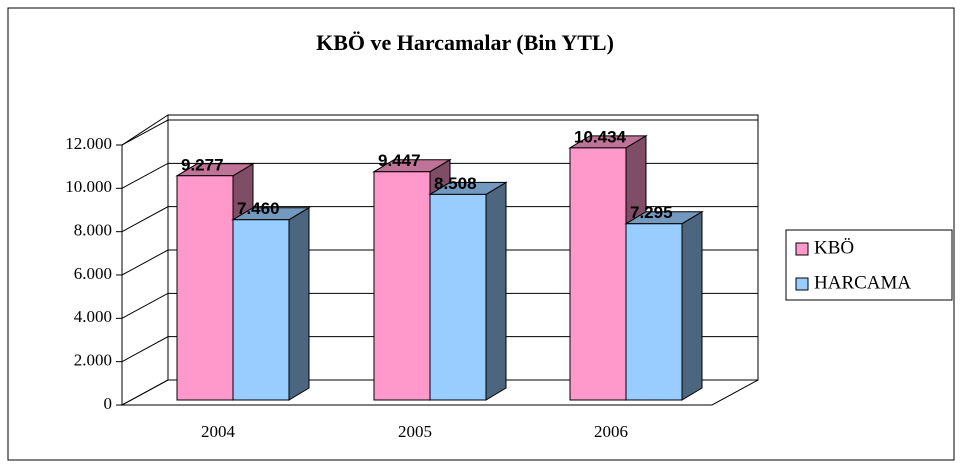 The image size is (961, 466). I want to click on legend-box, so click(869, 265).